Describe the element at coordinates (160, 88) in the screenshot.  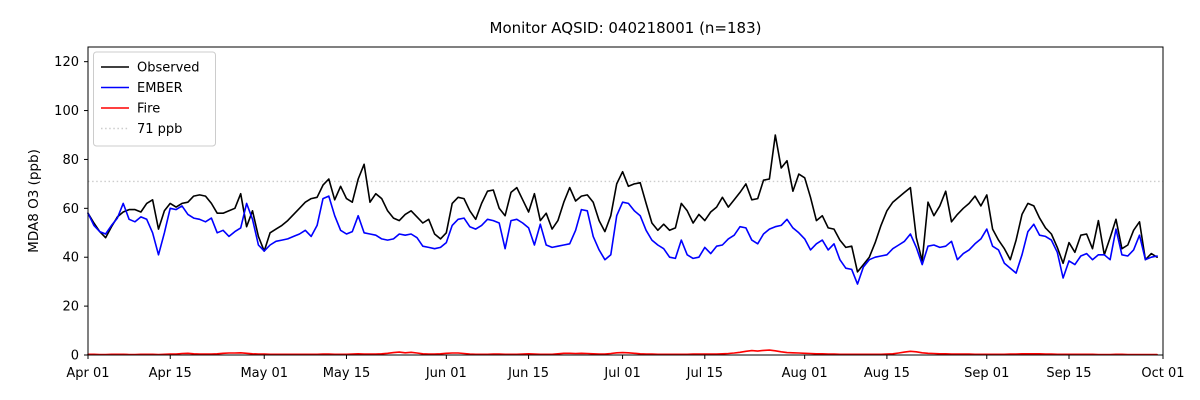
I see `legend-label-ember: EMBER` at that location.